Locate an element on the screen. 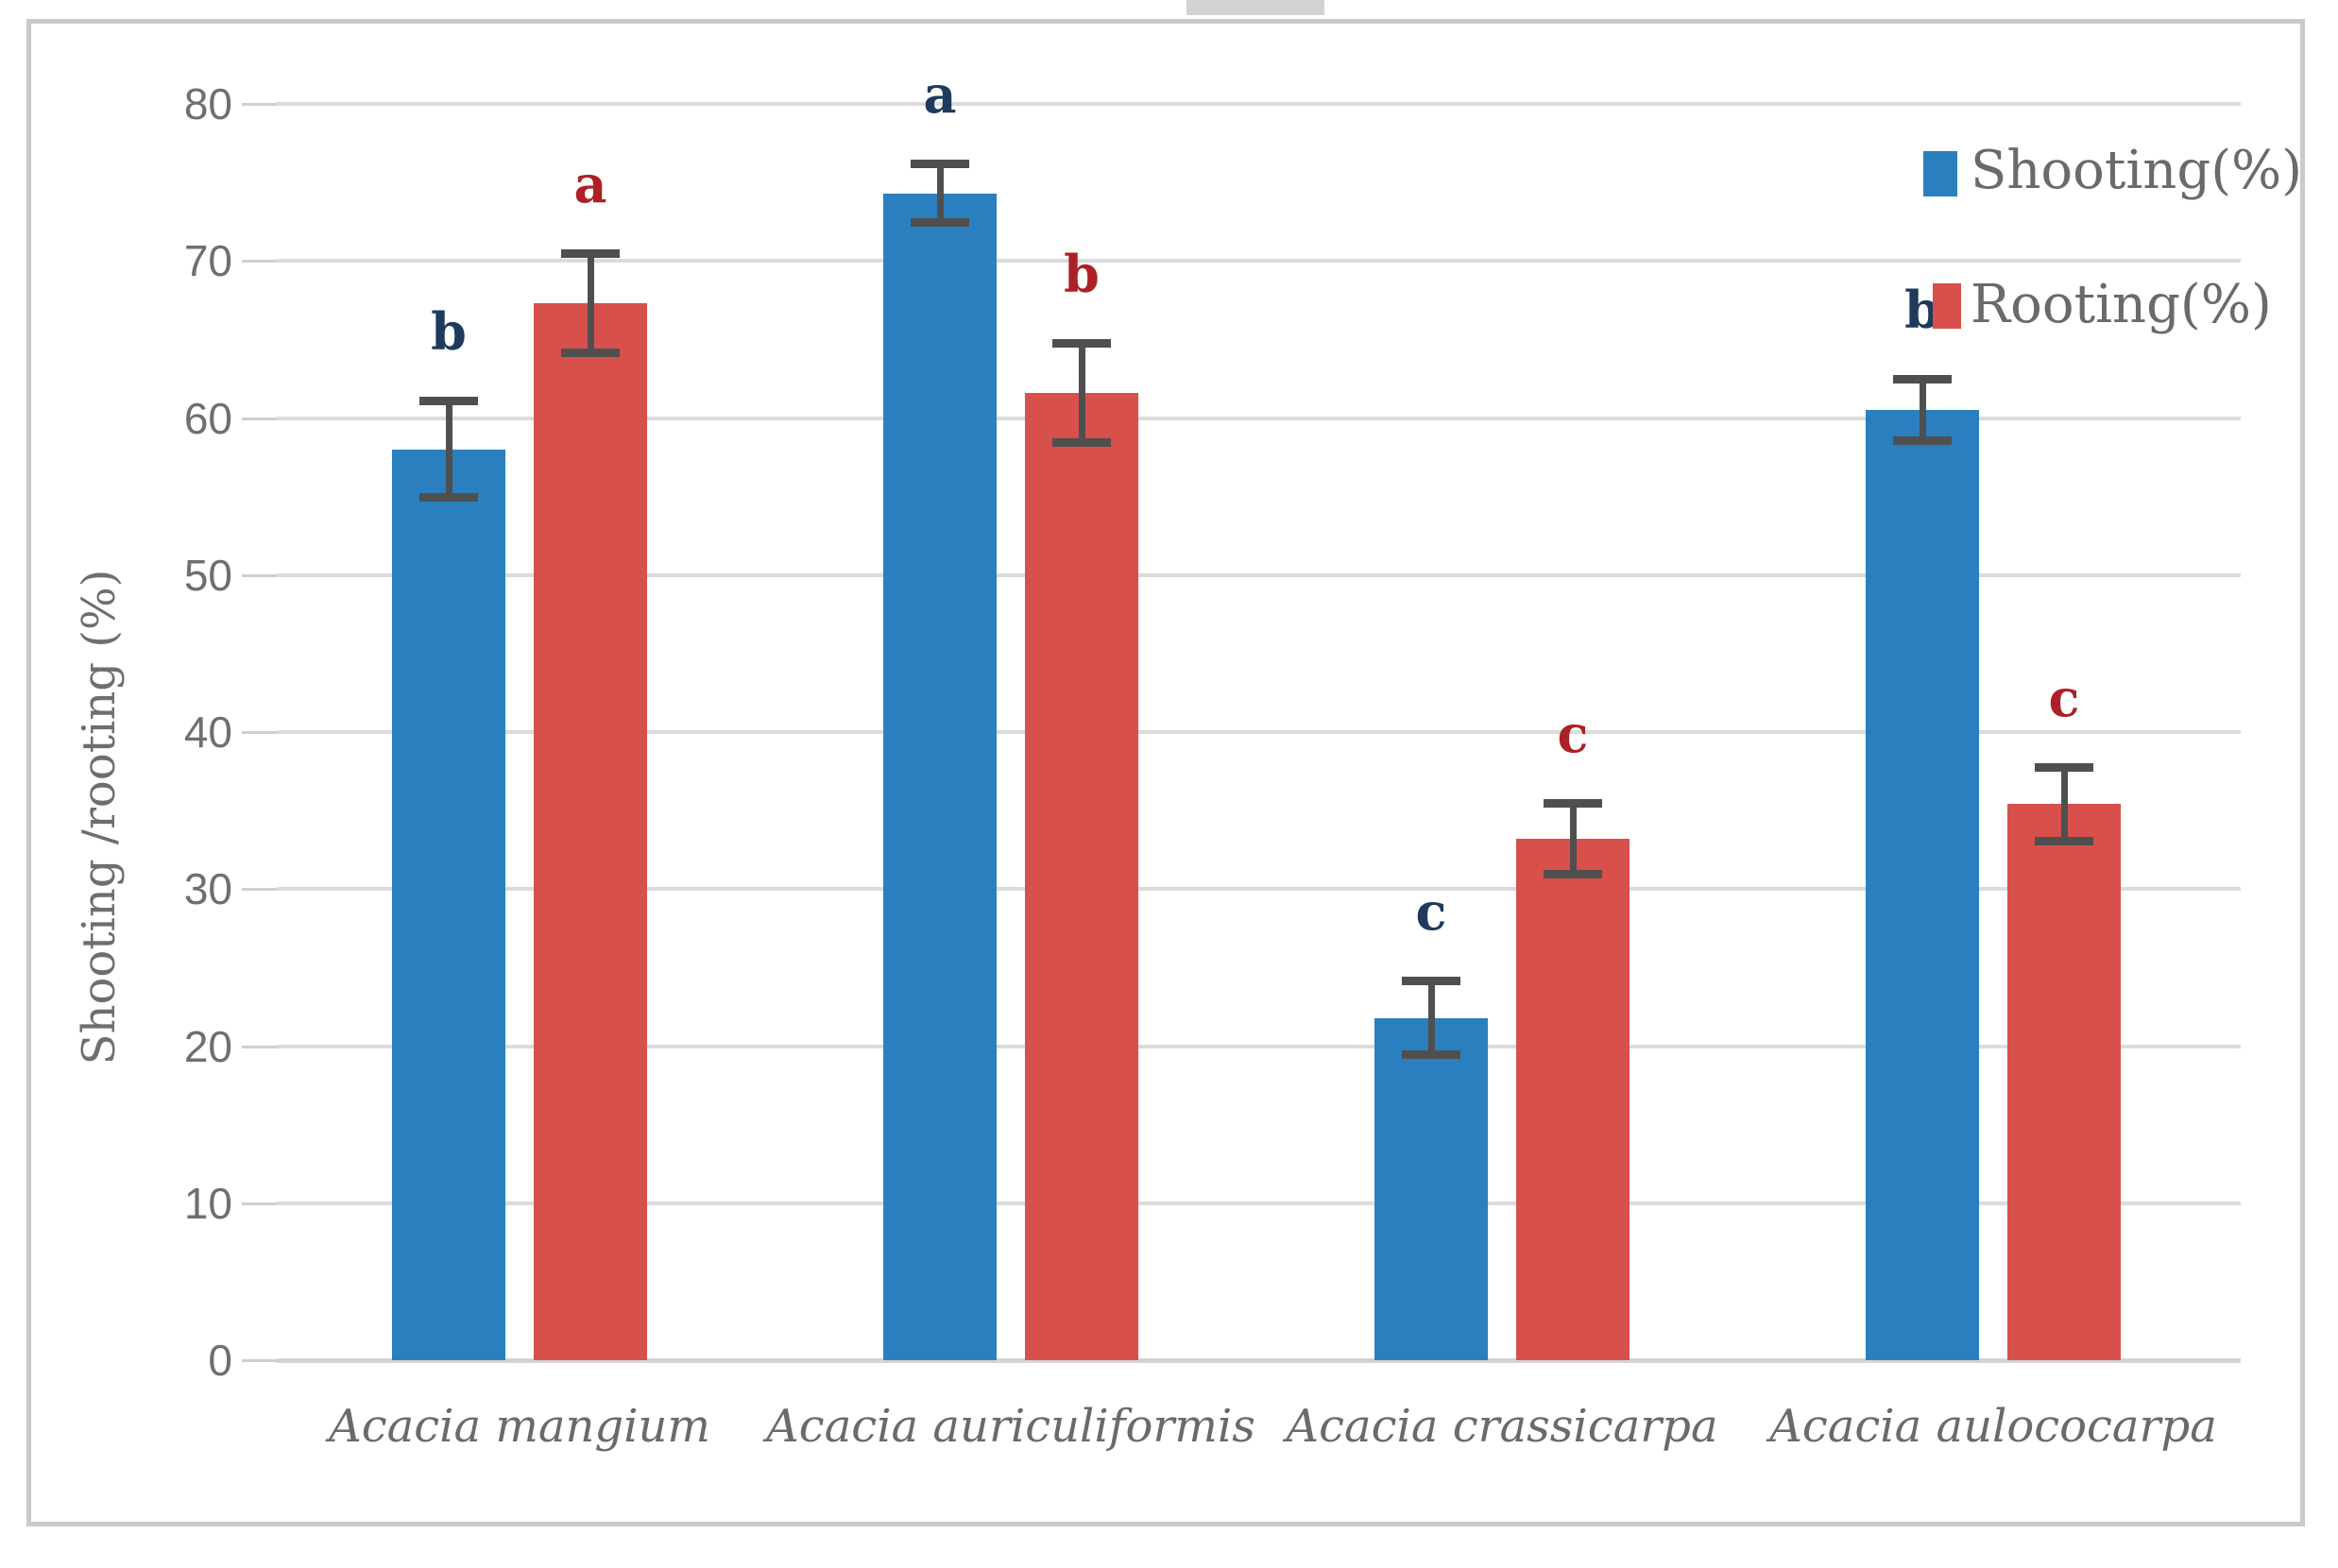  x-axis-line is located at coordinates (1259, 1360).